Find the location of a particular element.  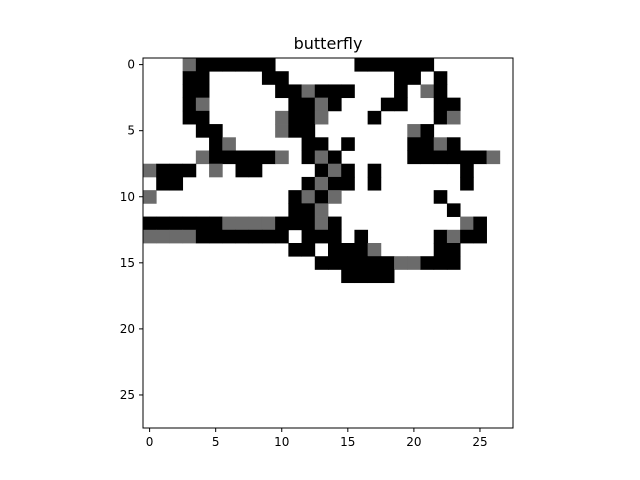

x-tick-label: 0 is located at coordinates (150, 442).